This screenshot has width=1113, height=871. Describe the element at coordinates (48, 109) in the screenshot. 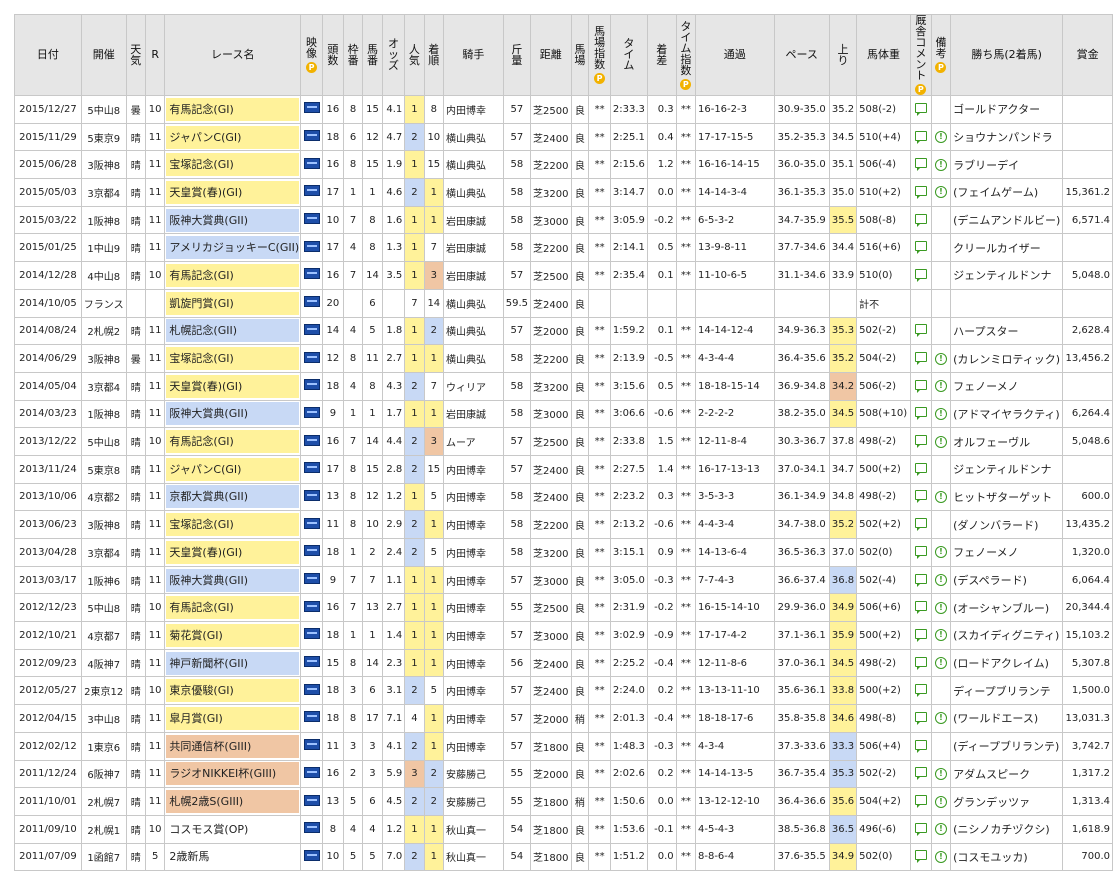

I see `date-link: 2015/12/27` at that location.